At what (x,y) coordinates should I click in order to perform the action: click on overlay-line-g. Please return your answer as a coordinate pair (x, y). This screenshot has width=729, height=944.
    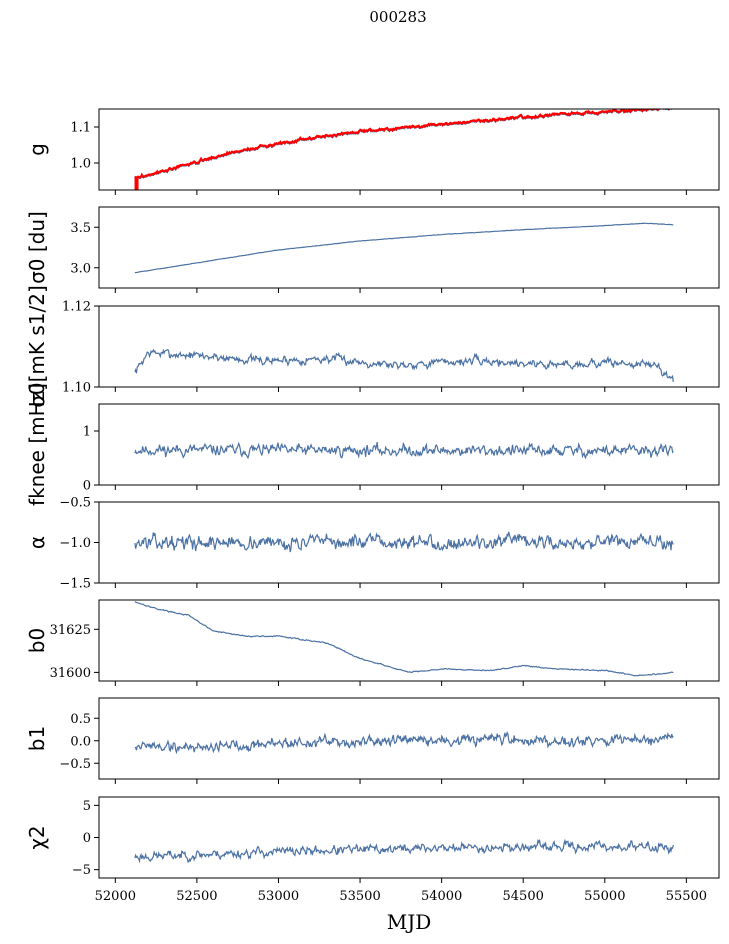
    Looking at the image, I should click on (403, 144).